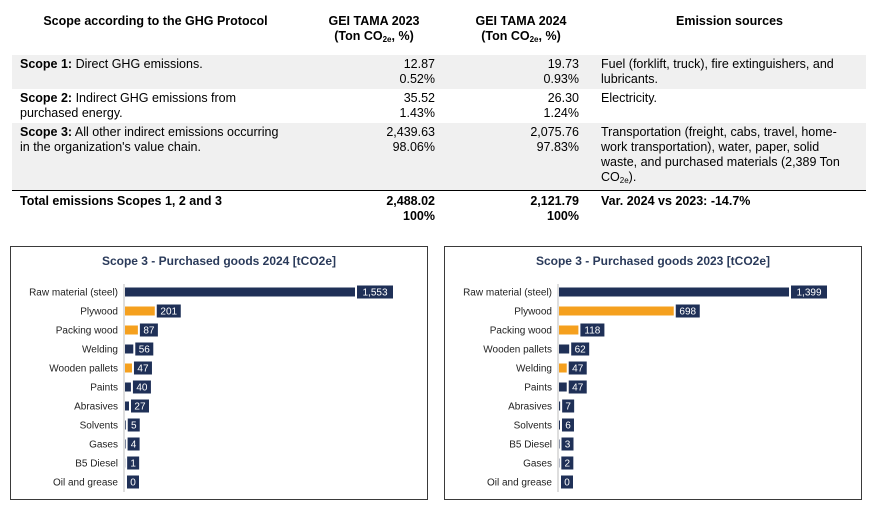  What do you see at coordinates (561, 79) in the screenshot?
I see `scope-1-2024-percent: 0.93%` at bounding box center [561, 79].